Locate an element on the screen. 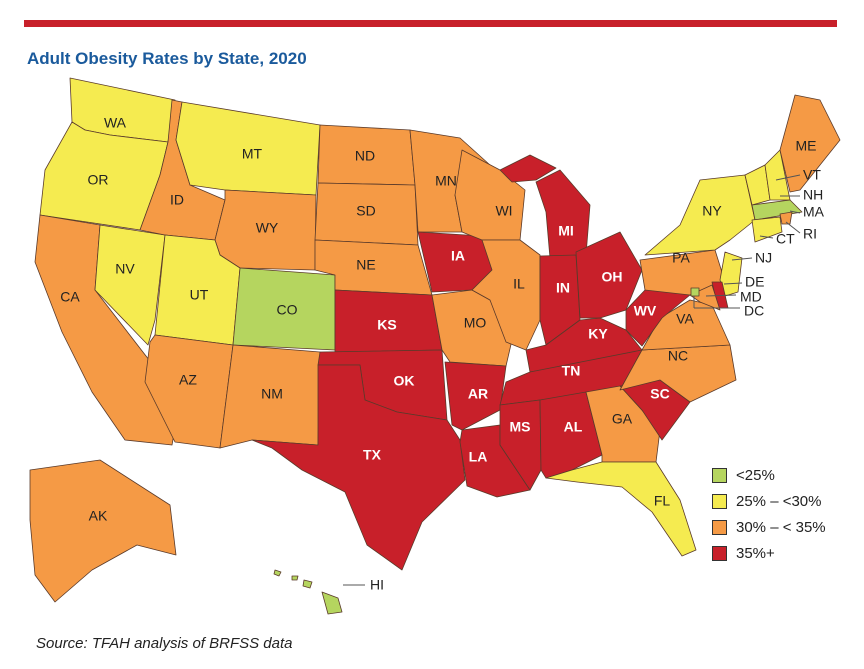 This screenshot has height=669, width=864. state-nv is located at coordinates (130, 285).